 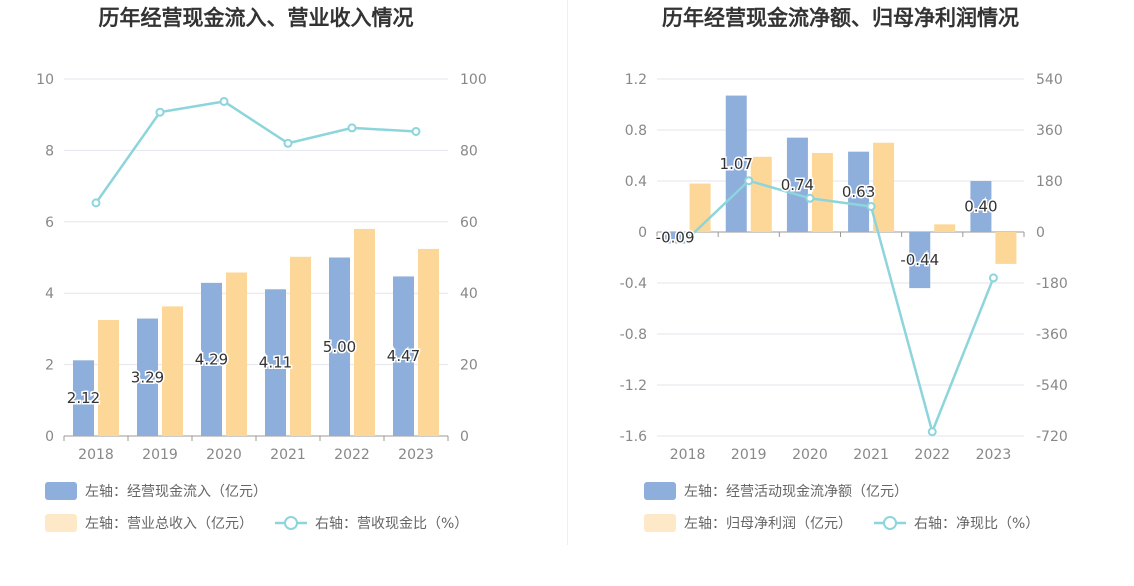 What do you see at coordinates (391, 524) in the screenshot?
I see `legend-label-ratio: 右轴：营收现金比（%）` at bounding box center [391, 524].